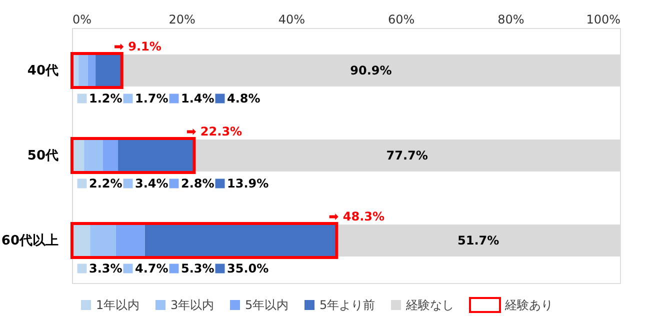 Image resolution: width=650 pixels, height=326 pixels. Describe the element at coordinates (118, 305) in the screenshot. I see `legend-label: 1年以内` at that location.